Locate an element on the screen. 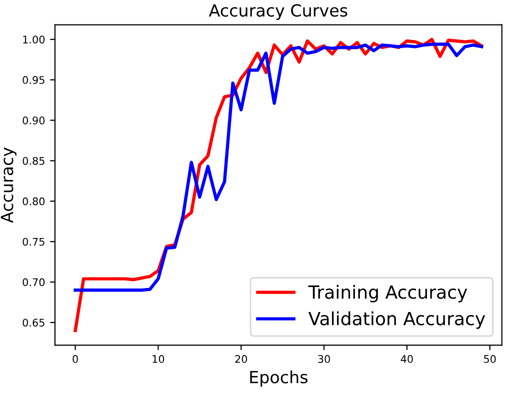  x-tick-label: 20 is located at coordinates (241, 359).